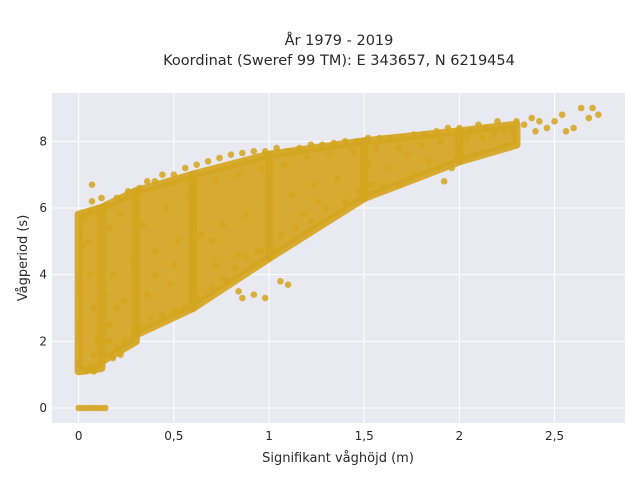  Describe the element at coordinates (43, 341) in the screenshot. I see `y-tick-label: 2` at that location.